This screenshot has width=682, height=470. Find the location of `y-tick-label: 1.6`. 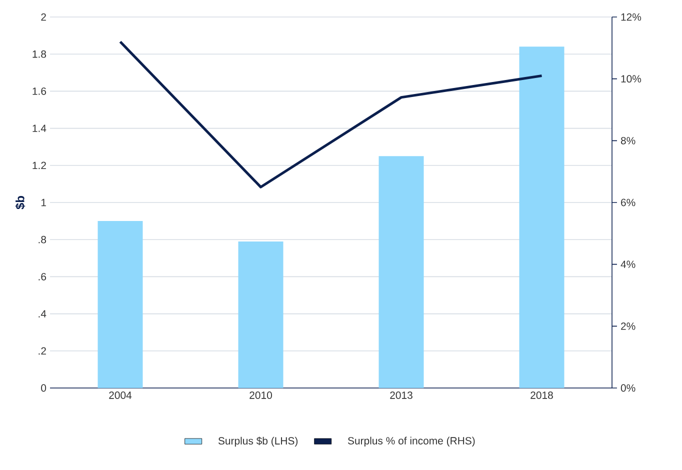

y-tick-label: 1.6 is located at coordinates (39, 91).